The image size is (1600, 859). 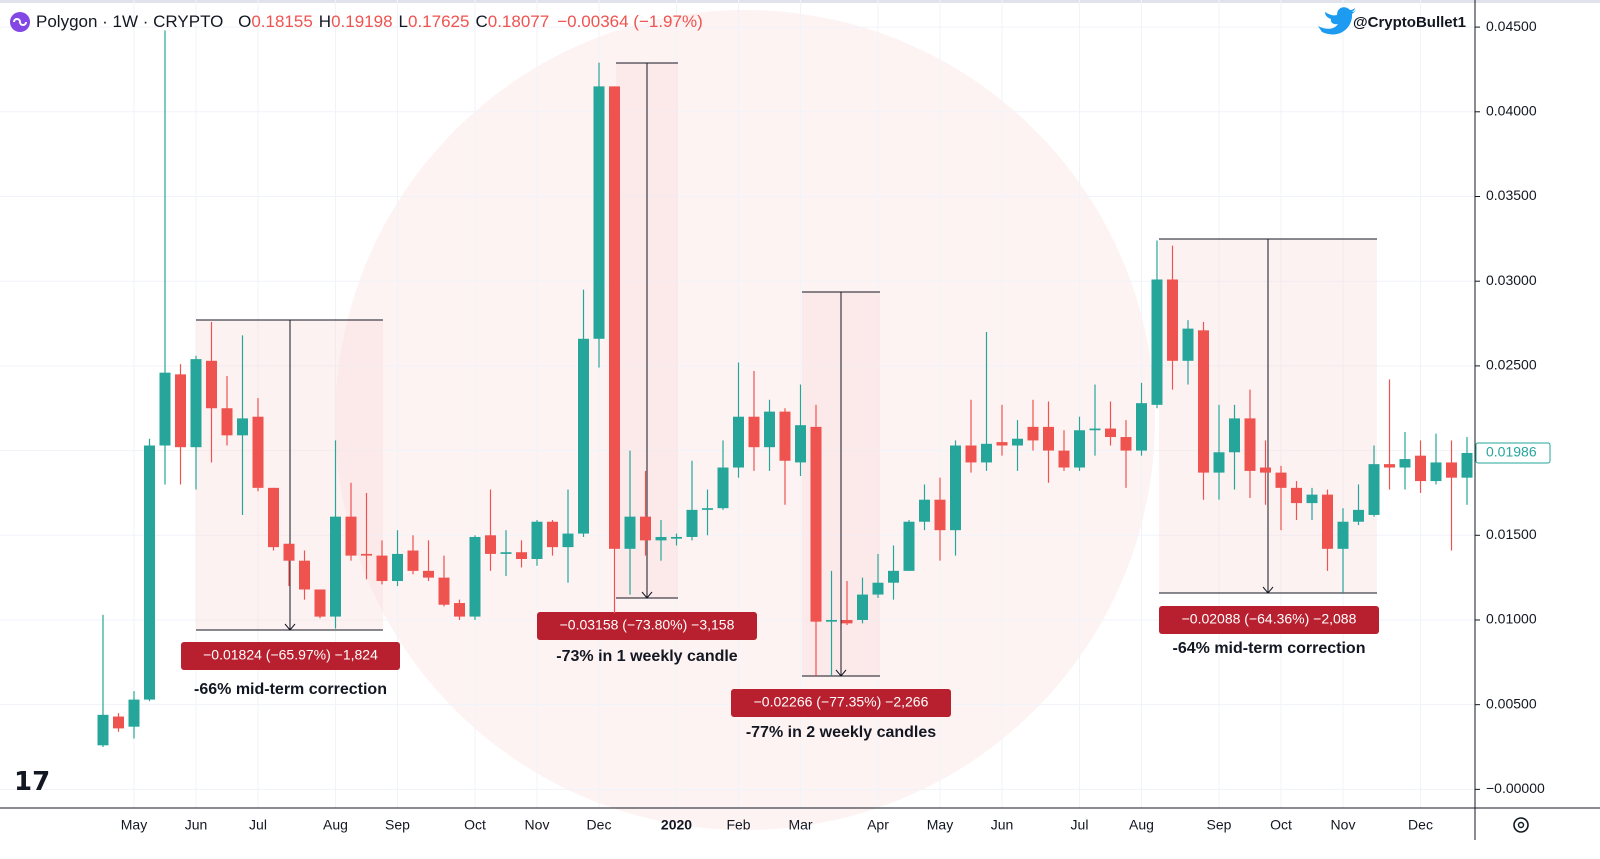 What do you see at coordinates (20, 22) in the screenshot?
I see `symbol-logo-mark` at bounding box center [20, 22].